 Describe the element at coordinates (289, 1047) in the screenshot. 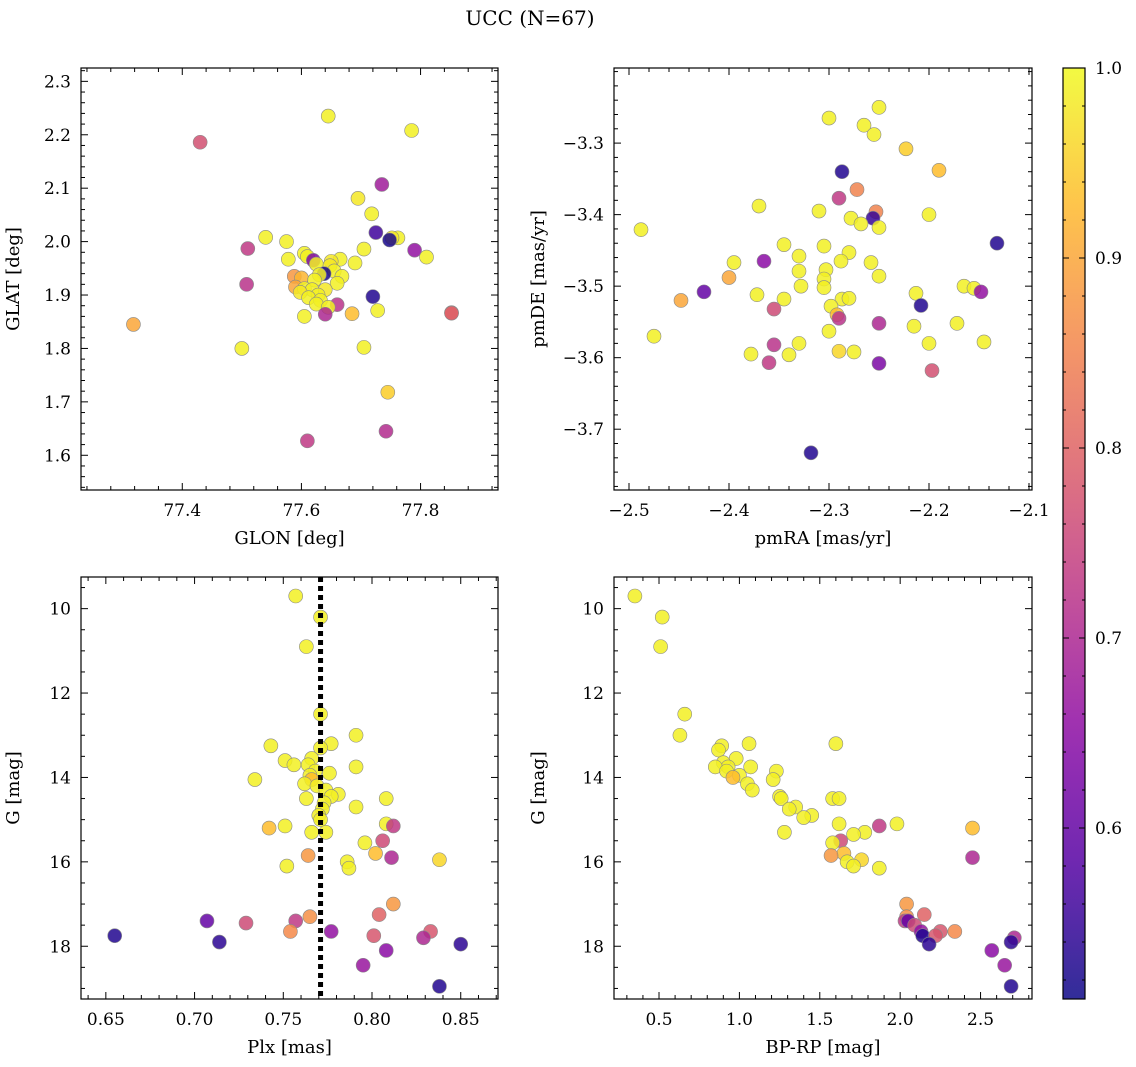

I see `x-axis-label: Plx [mas]` at that location.